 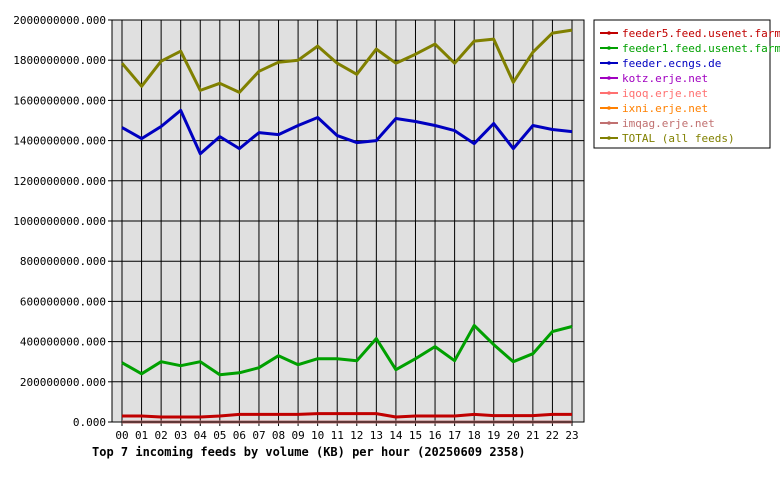 I want to click on x-tick-label: 12, so click(x=356, y=435).